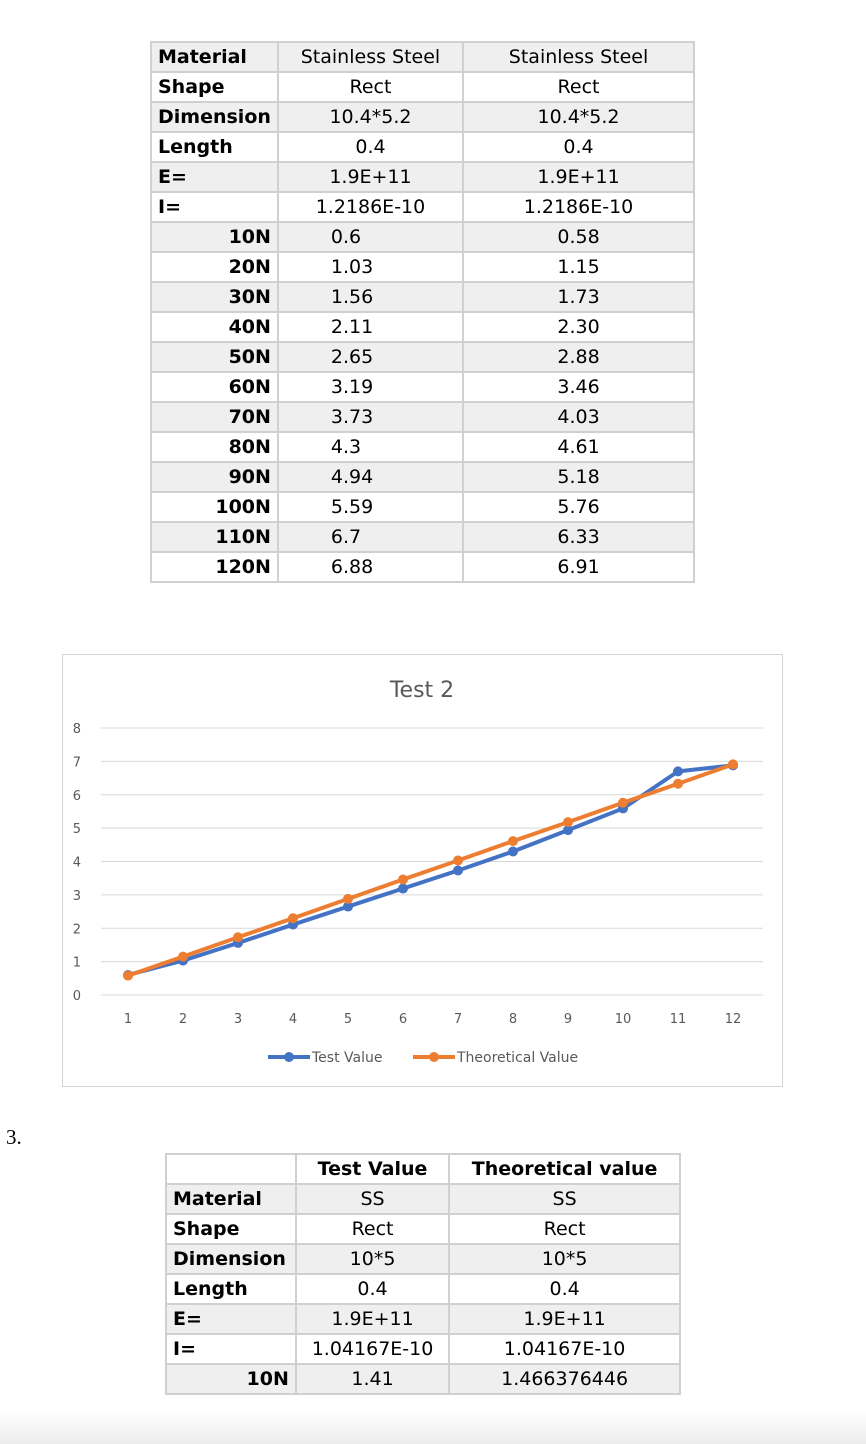 The image size is (866, 1444). I want to click on theoretical-value: 6.33, so click(578, 537).